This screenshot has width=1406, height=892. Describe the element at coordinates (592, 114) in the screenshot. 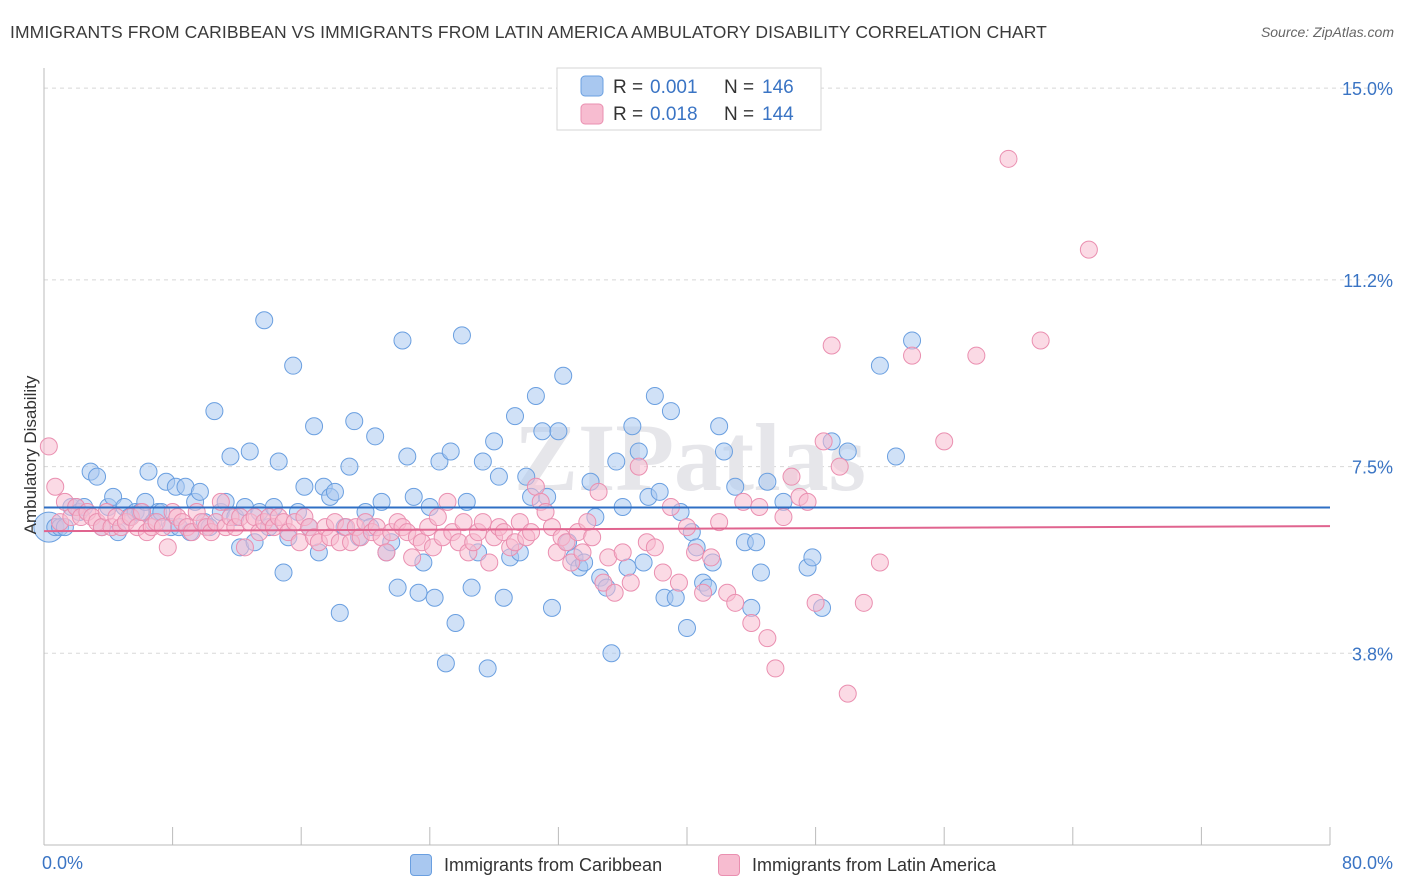

I see `legend-swatch-latin` at that location.